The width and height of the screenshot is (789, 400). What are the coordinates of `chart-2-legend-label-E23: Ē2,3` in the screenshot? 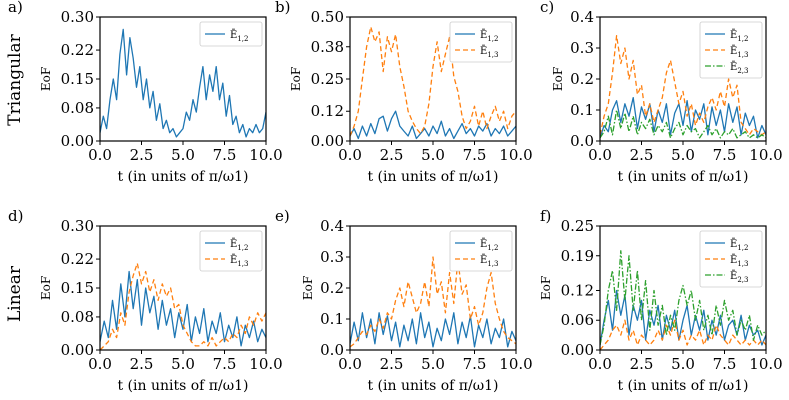 It's located at (739, 68).